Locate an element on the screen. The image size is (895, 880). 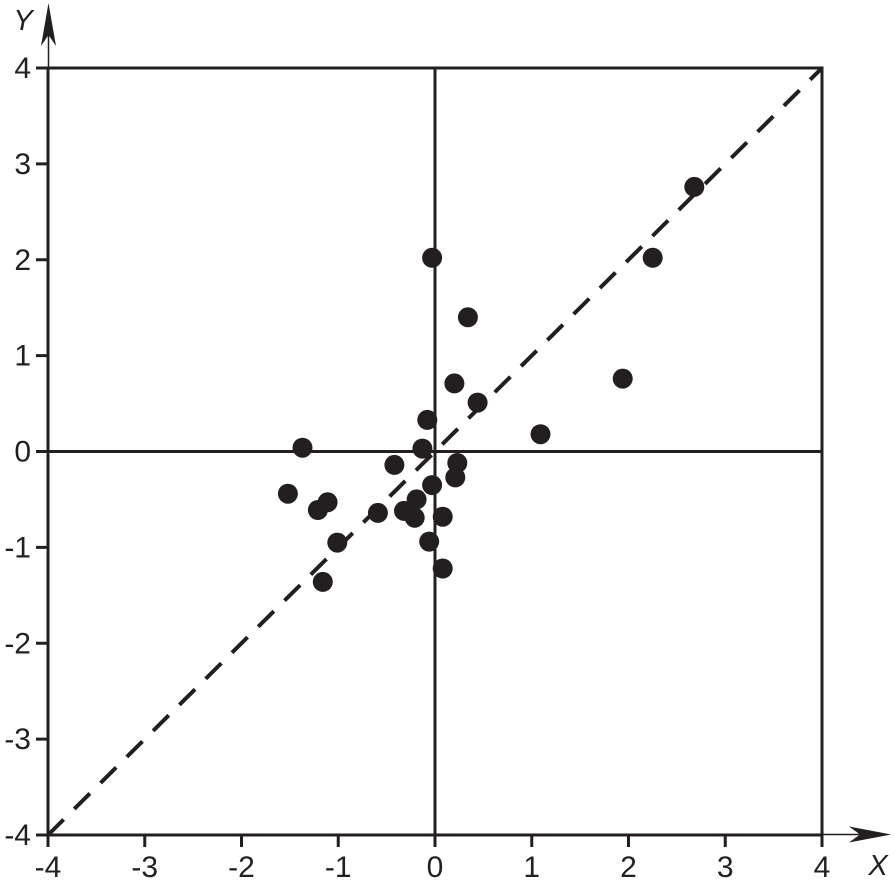
y-tick-label: 4 is located at coordinates (22, 68).